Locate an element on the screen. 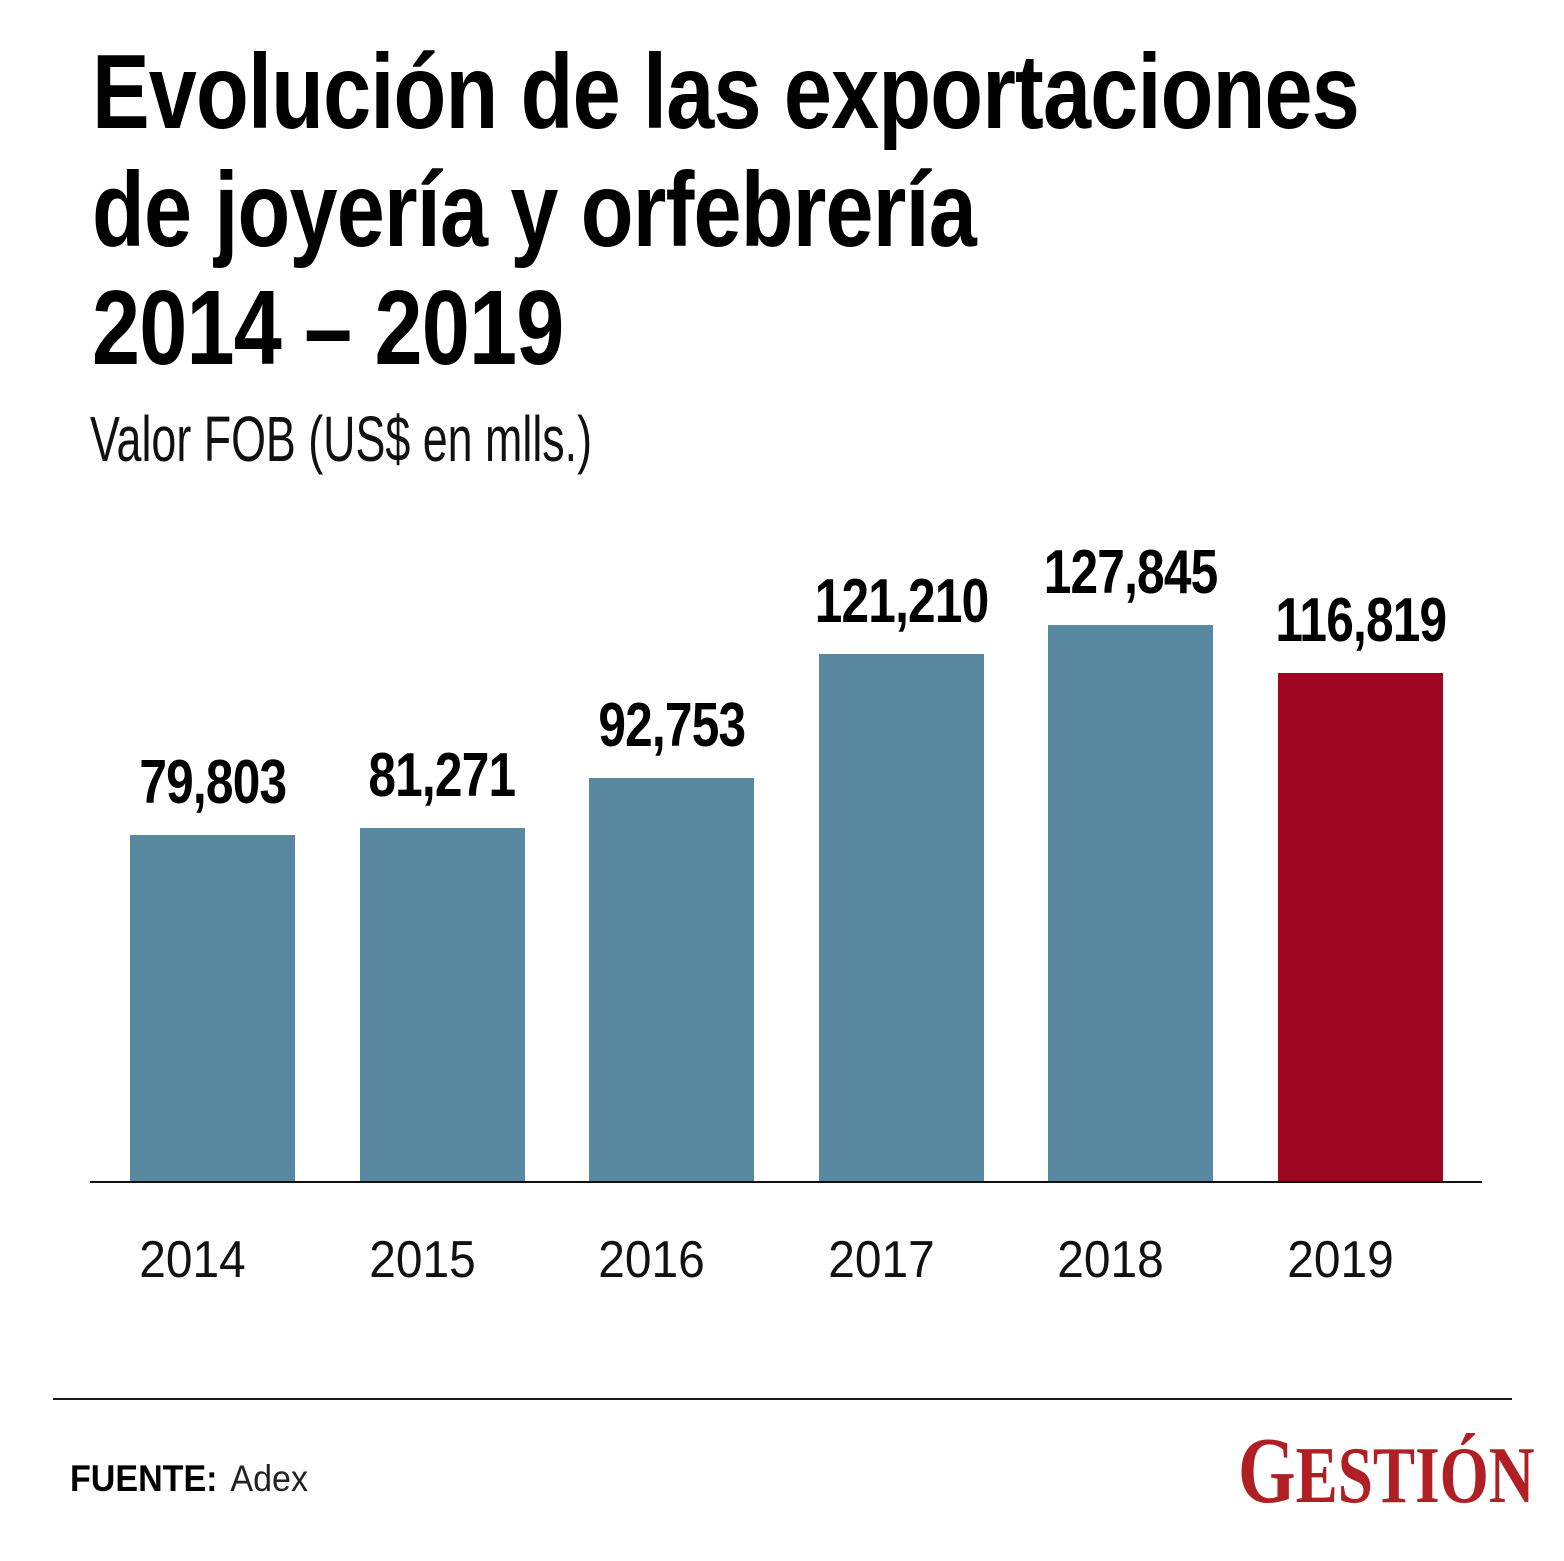 This screenshot has height=1561, width=1564. bar-column: 121,210 is located at coordinates (901, 875).